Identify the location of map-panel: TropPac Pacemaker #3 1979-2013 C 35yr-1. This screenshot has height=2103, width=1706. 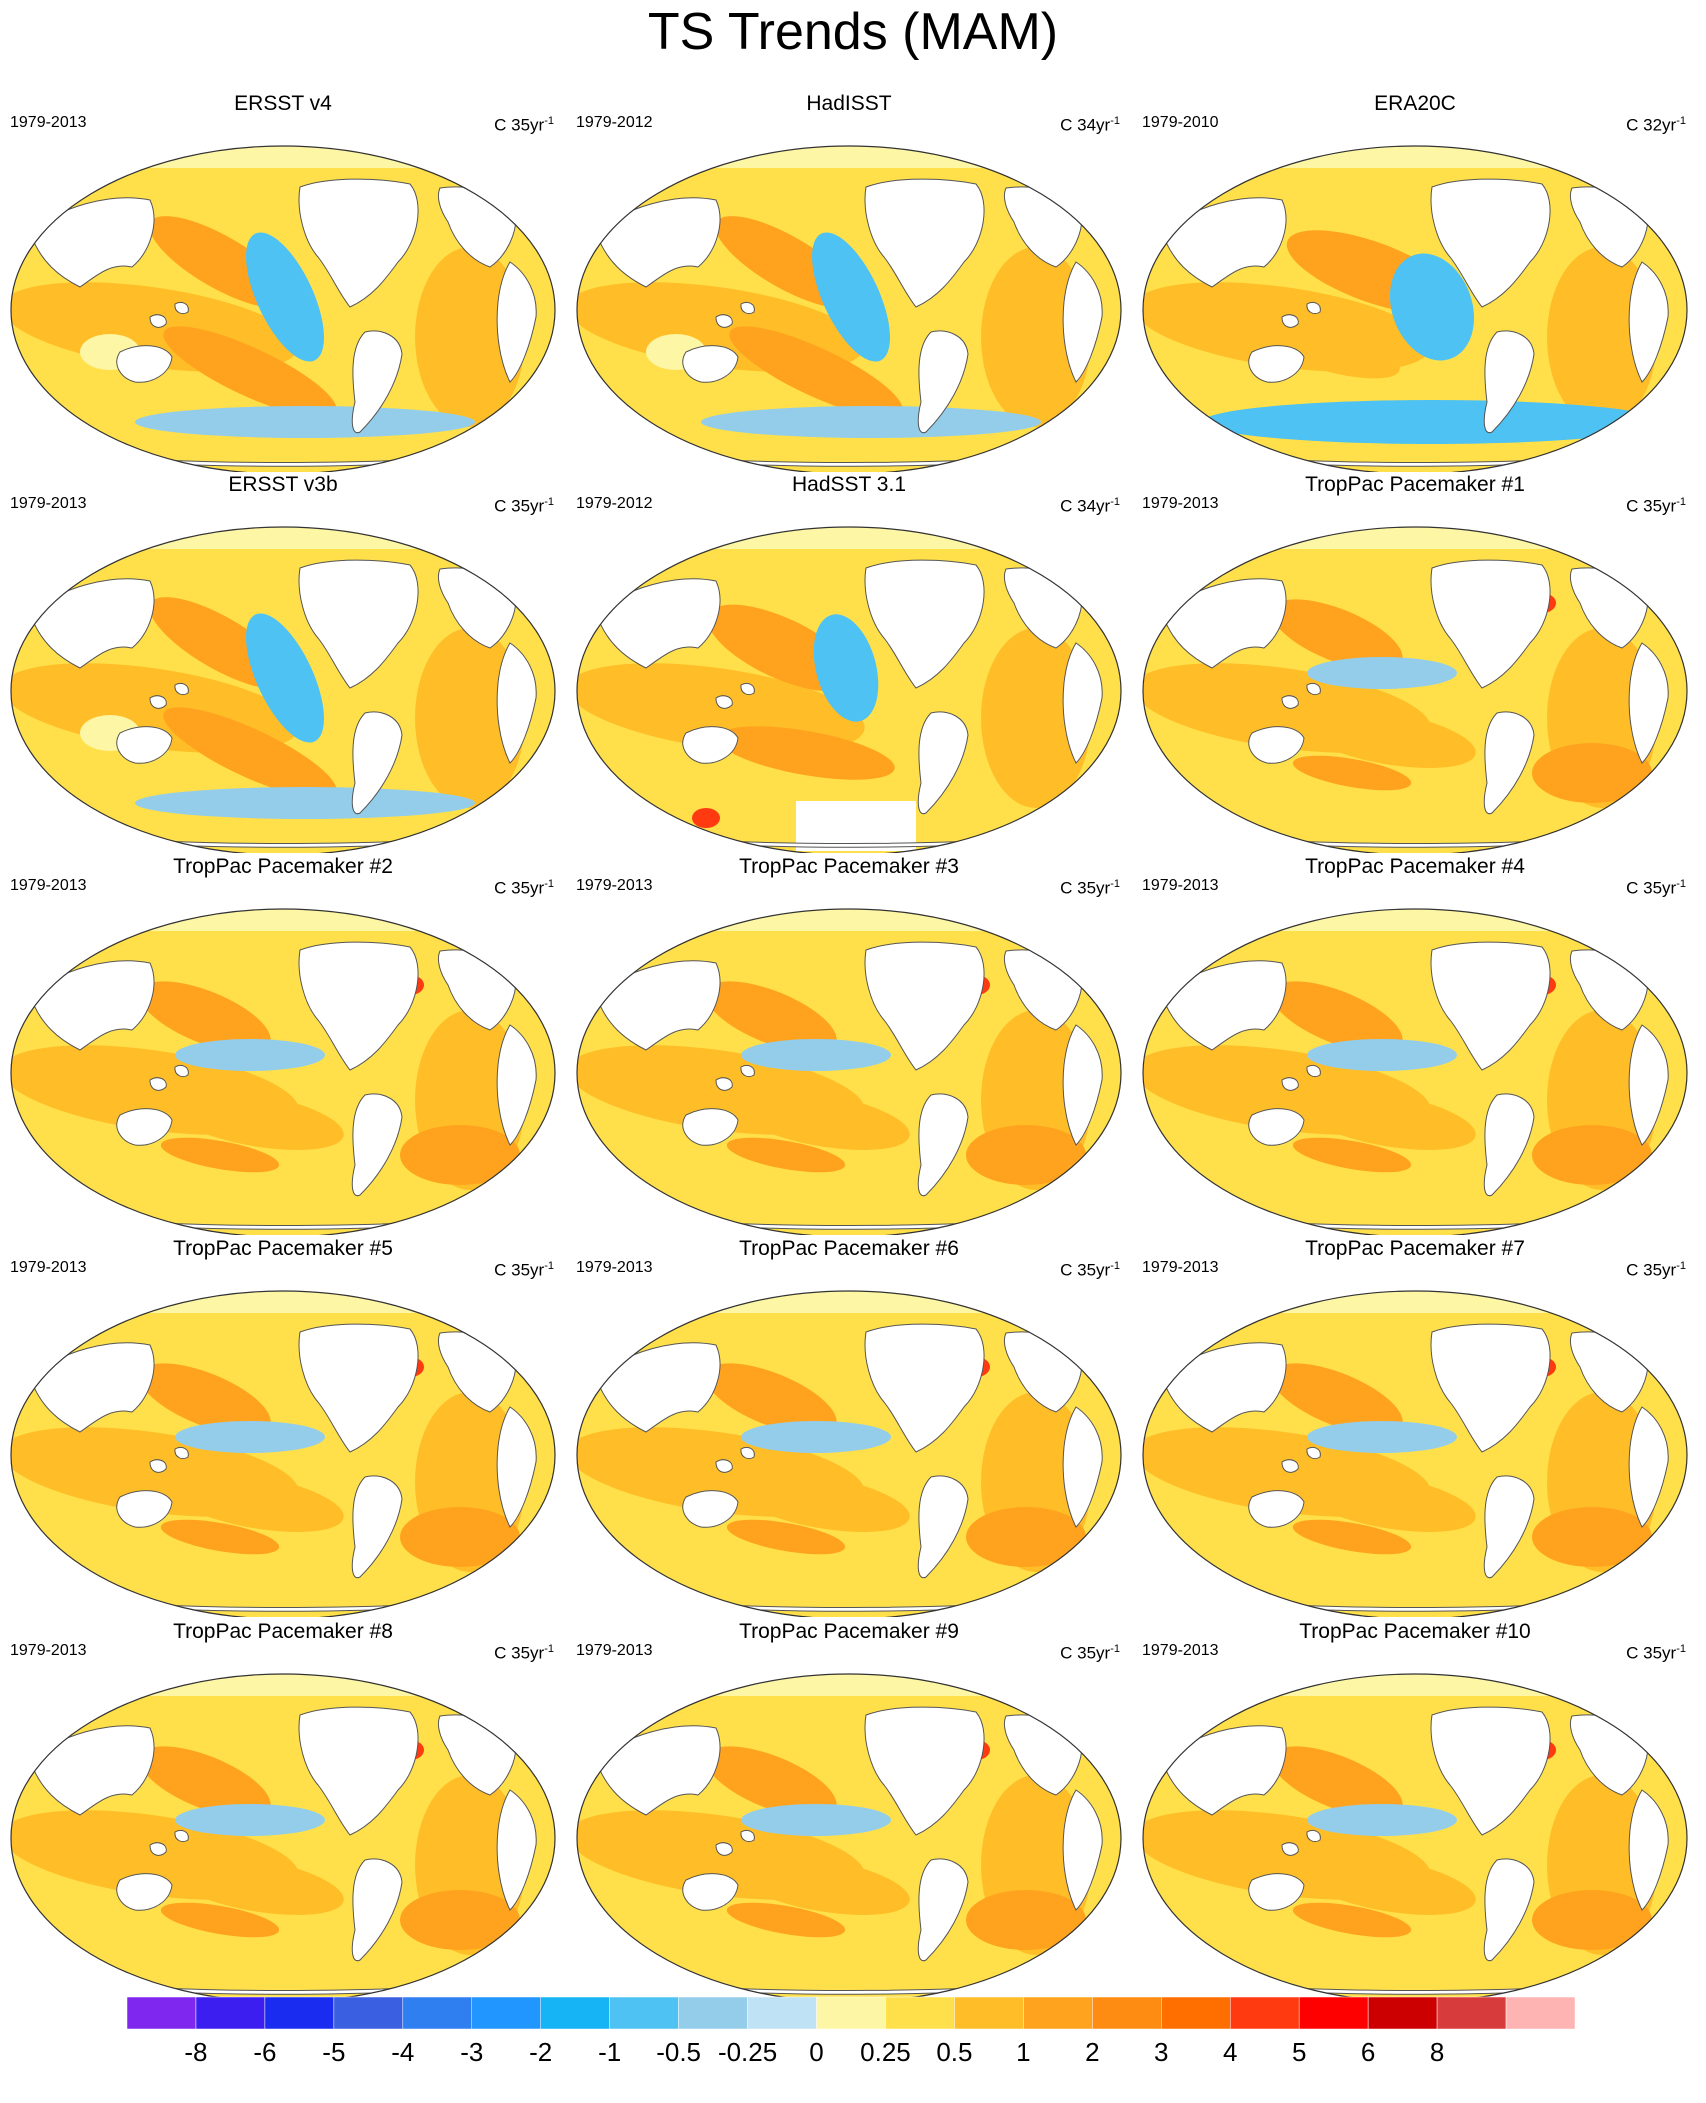
(849, 1045).